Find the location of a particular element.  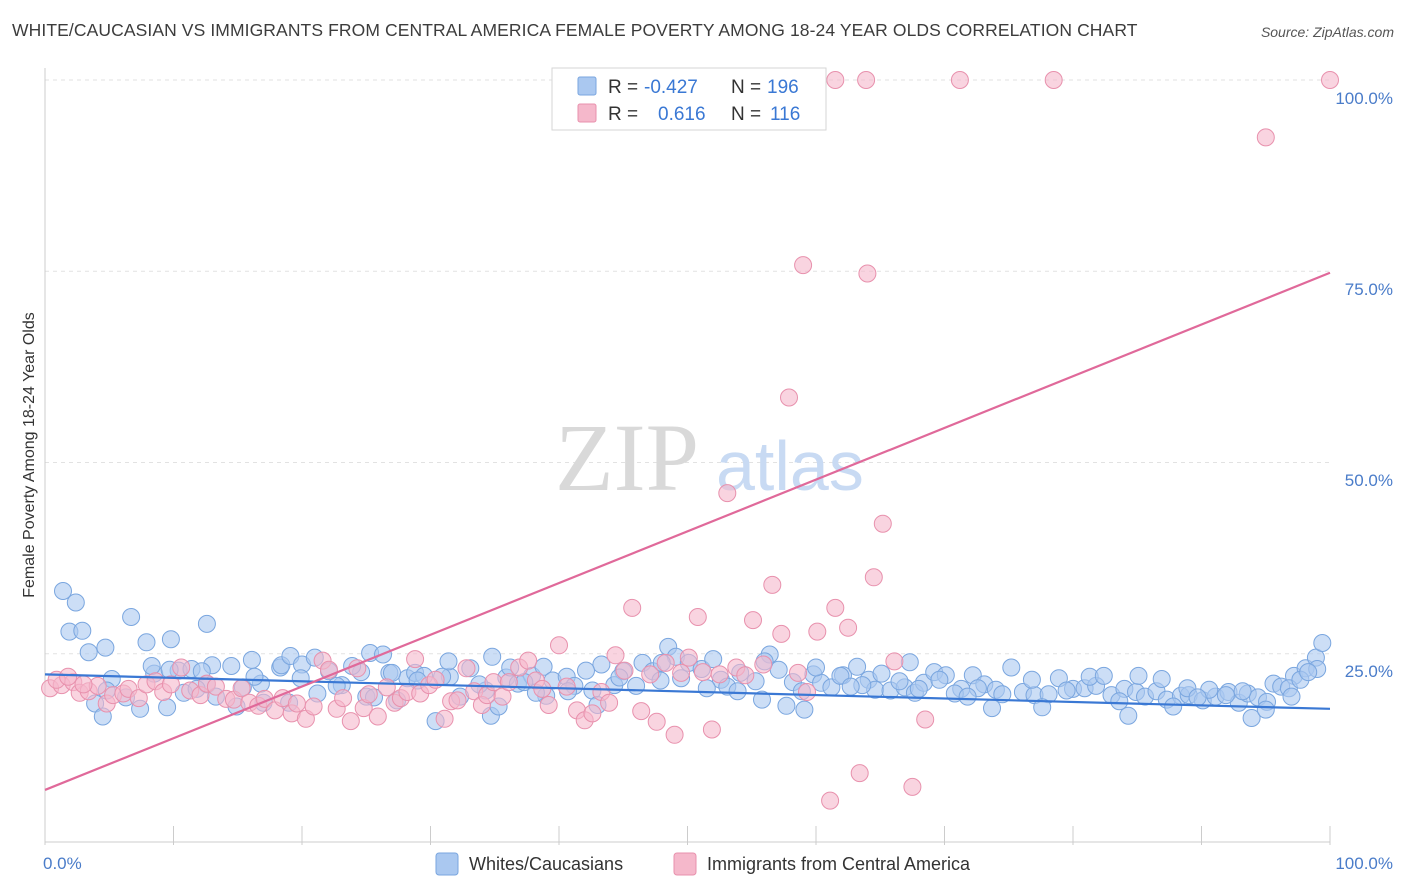

x-tick-label-100: 100.0% is located at coordinates (1364, 863).